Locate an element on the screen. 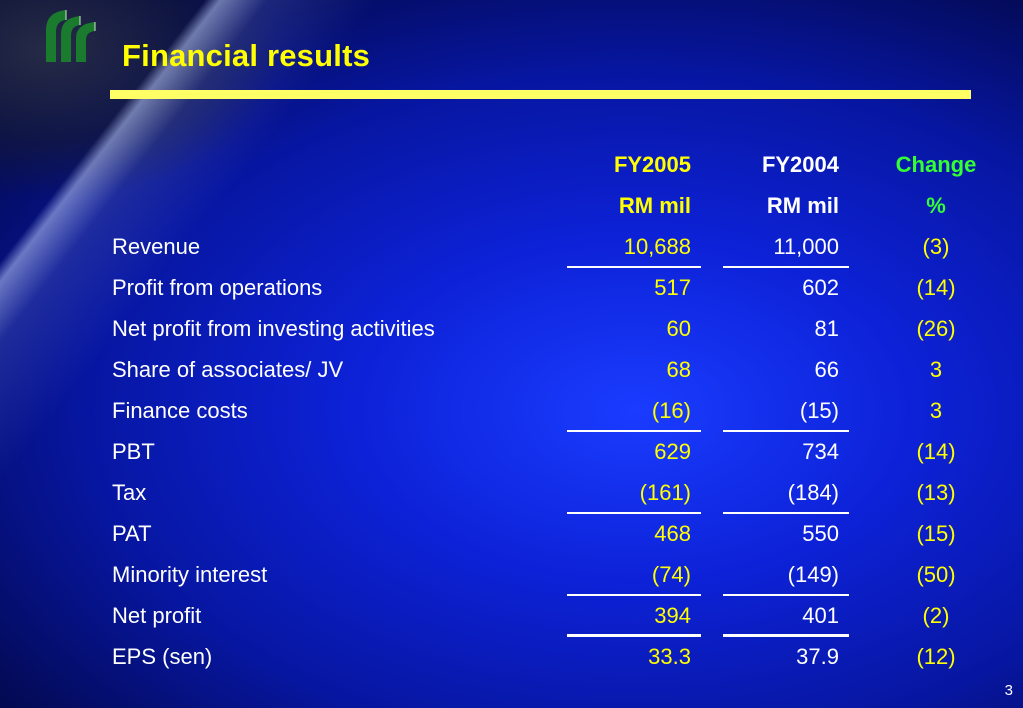 This screenshot has width=1023, height=708. value-fy2005: 629 is located at coordinates (672, 451).